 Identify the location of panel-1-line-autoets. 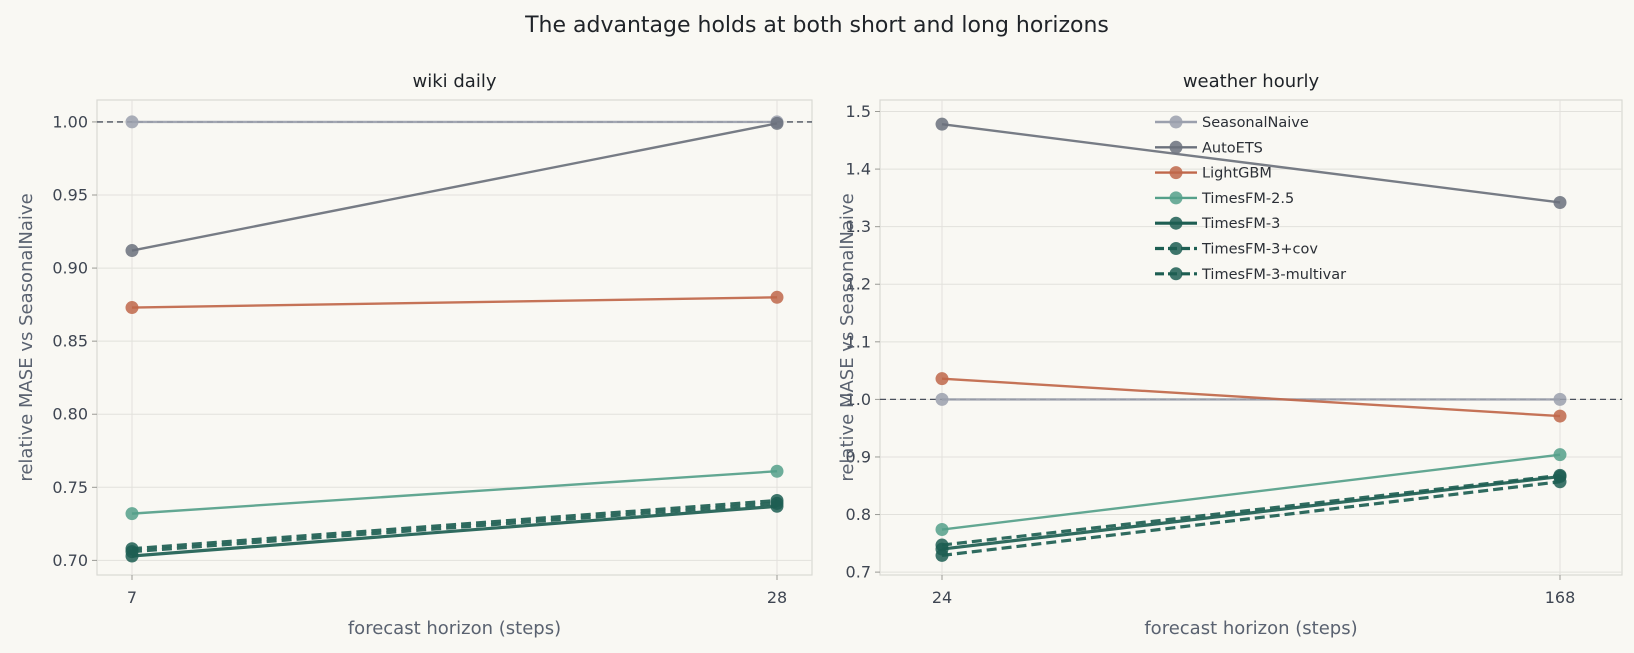
(454, 187).